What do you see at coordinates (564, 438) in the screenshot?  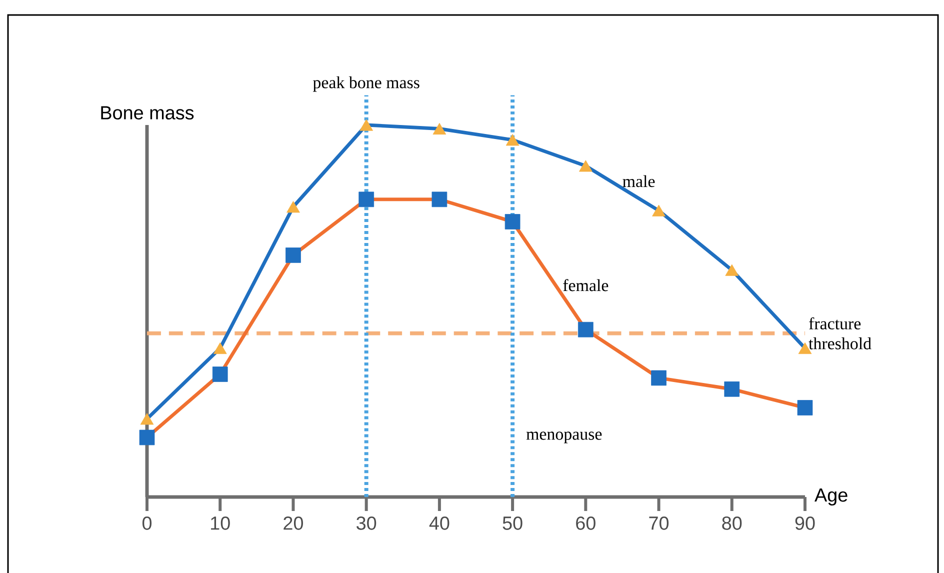 I see `ref-line-label: menopause` at bounding box center [564, 438].